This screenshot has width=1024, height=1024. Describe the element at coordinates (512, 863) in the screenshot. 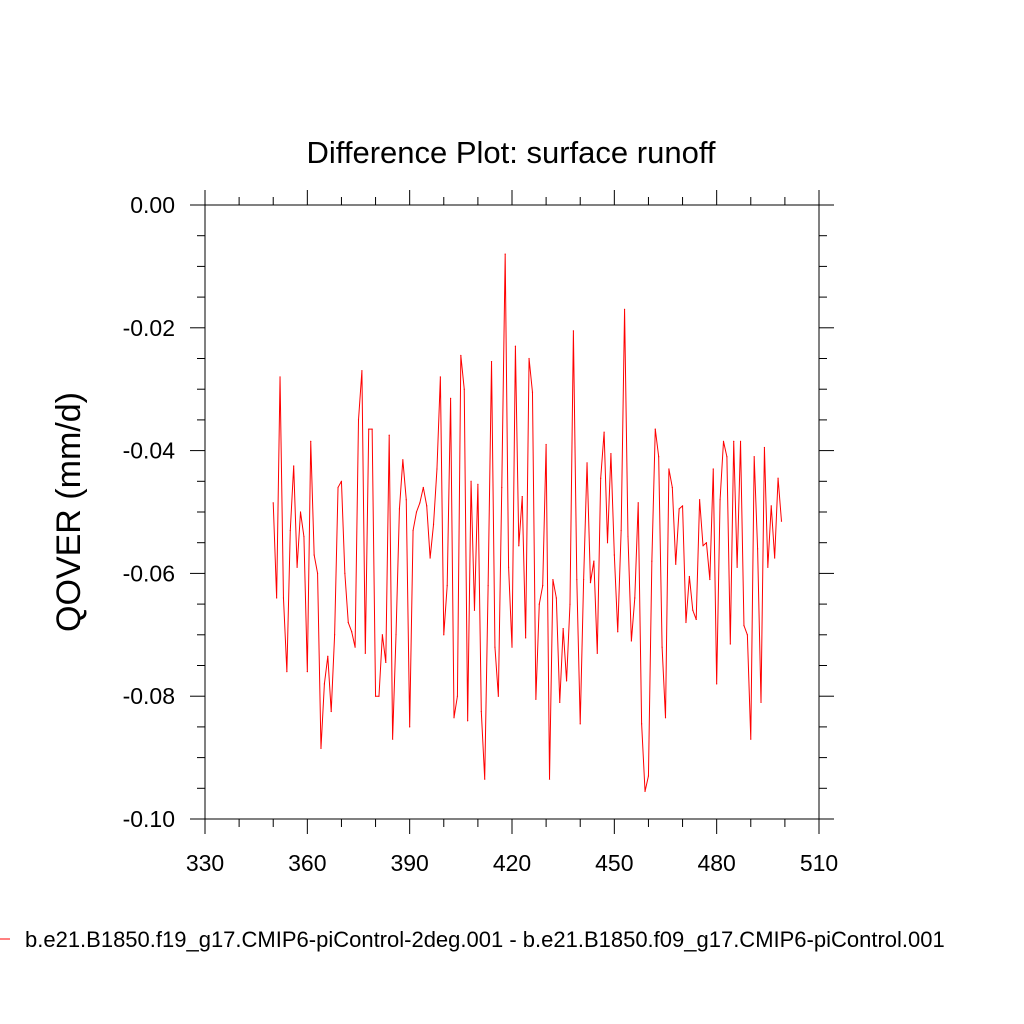

I see `x-tick-label: 420` at that location.